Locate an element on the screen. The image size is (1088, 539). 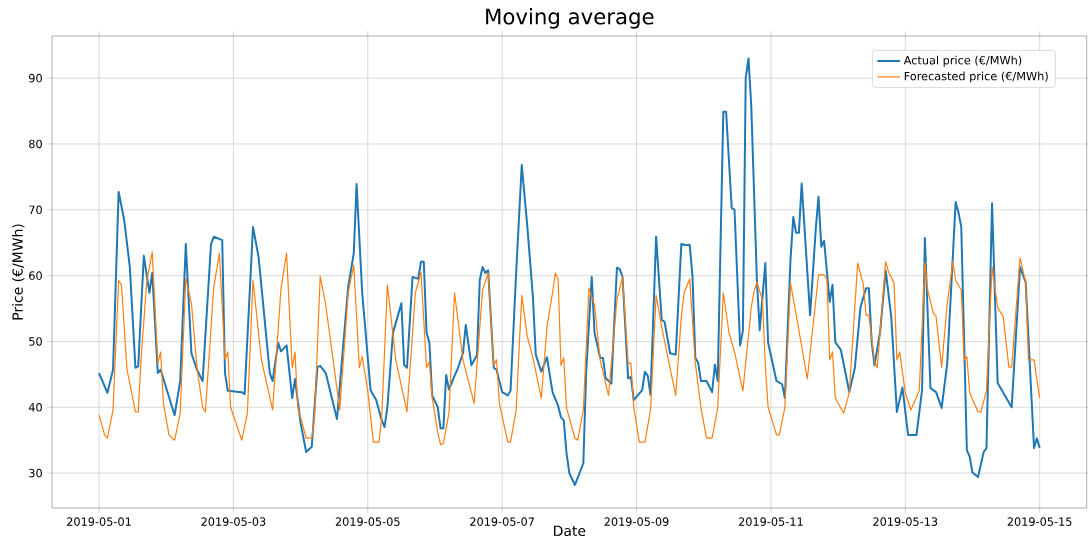
y-tick-label: 50 is located at coordinates (35, 341).